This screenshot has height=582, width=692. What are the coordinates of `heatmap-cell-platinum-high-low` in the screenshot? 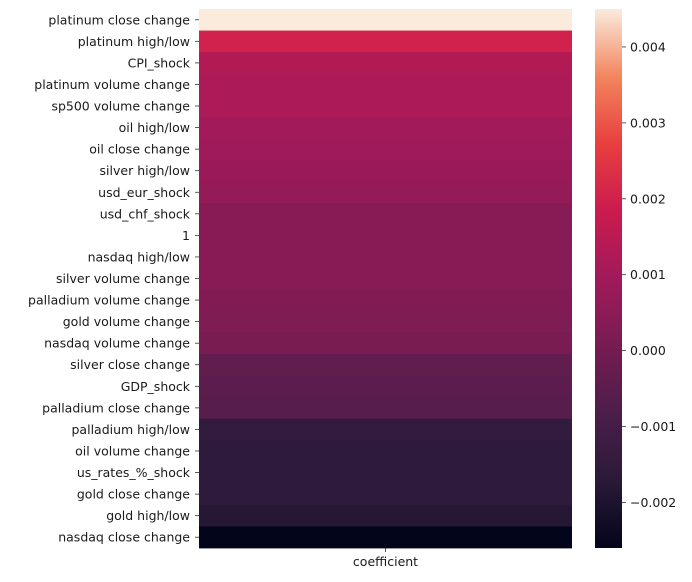 It's located at (385, 41).